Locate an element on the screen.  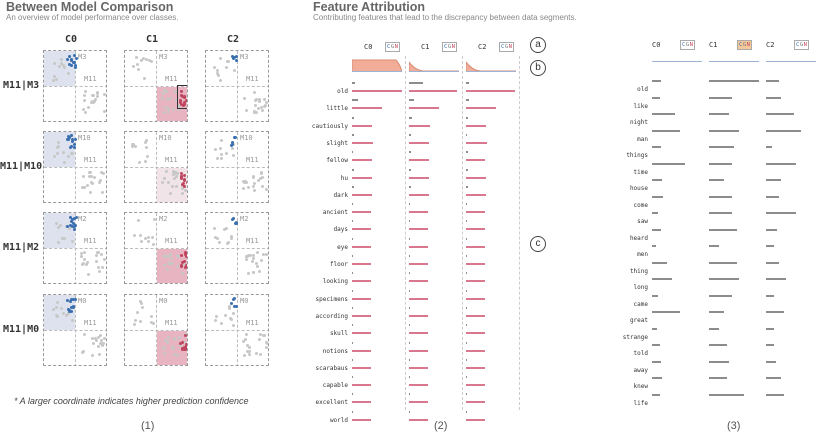
feature-word: hu is located at coordinates (344, 178).